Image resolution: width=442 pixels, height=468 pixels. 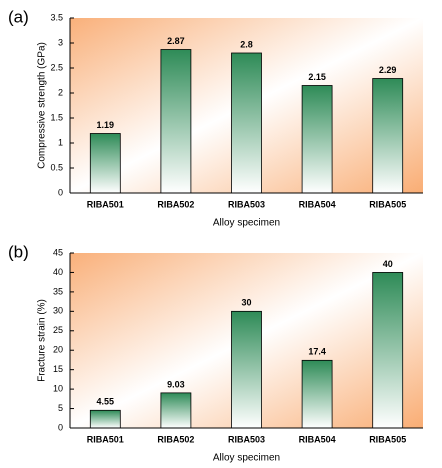 What do you see at coordinates (246, 44) in the screenshot?
I see `data-label: 2.8` at bounding box center [246, 44].